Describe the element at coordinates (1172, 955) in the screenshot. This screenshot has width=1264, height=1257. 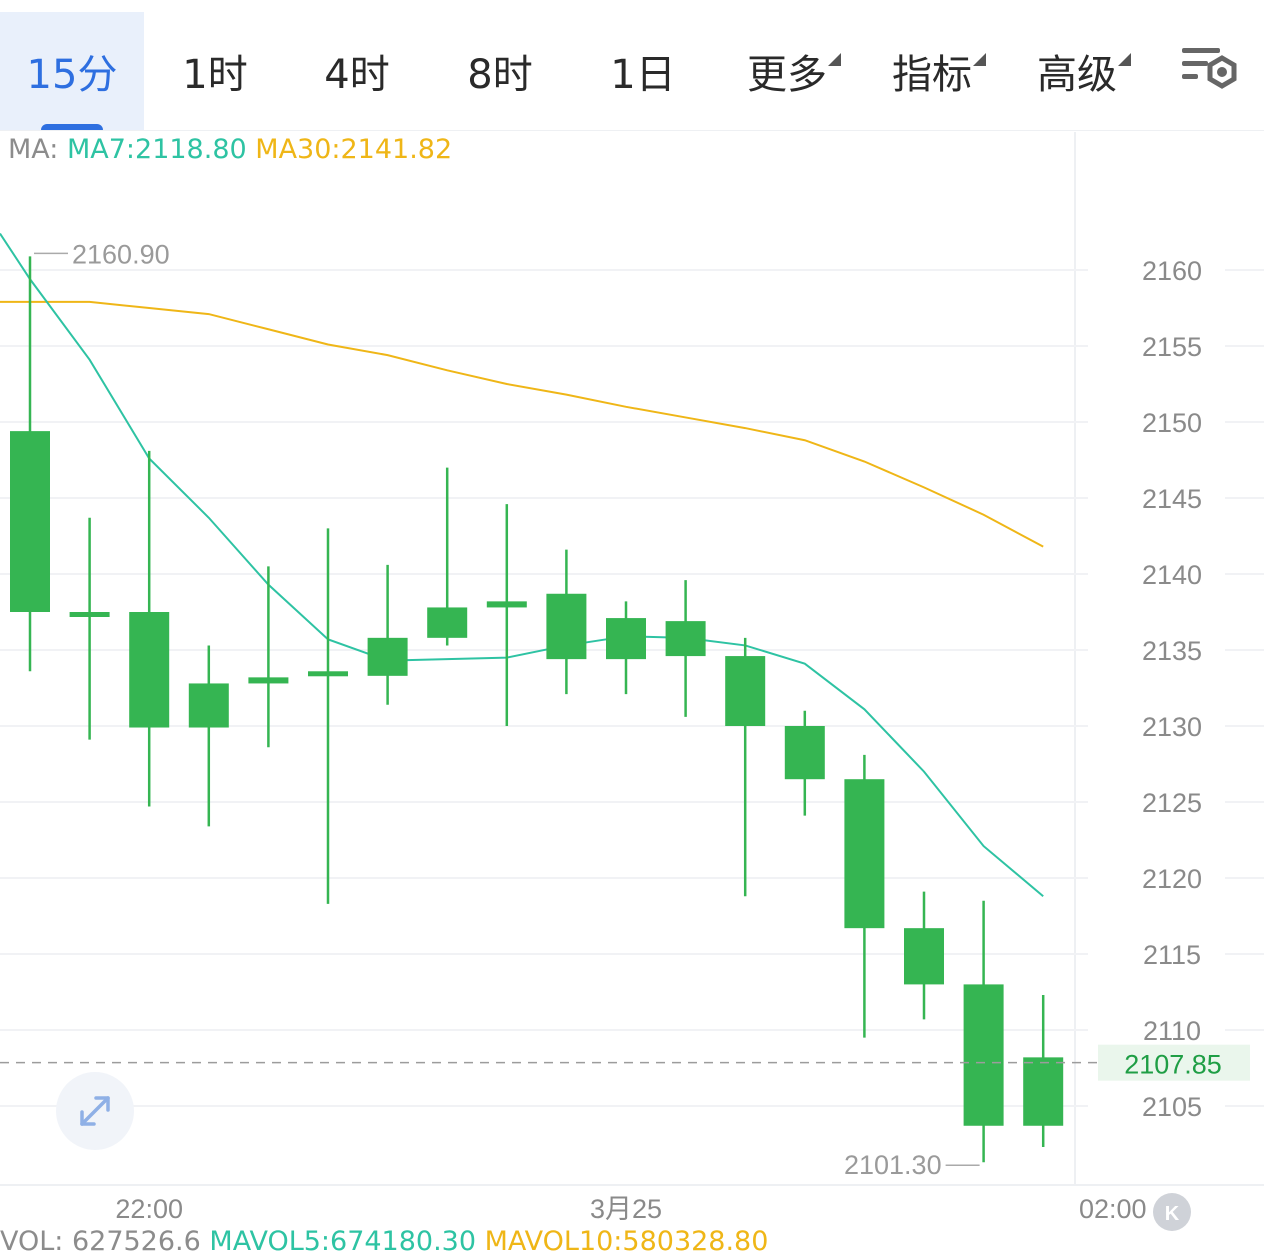
I see `y-tick-label: 2115` at that location.